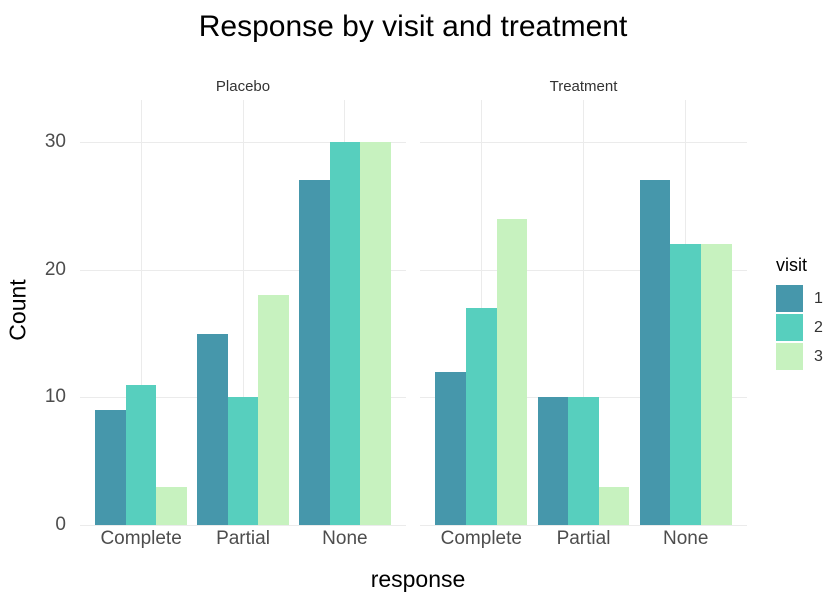  I want to click on bar-treatment-none-visit3, so click(716, 384).